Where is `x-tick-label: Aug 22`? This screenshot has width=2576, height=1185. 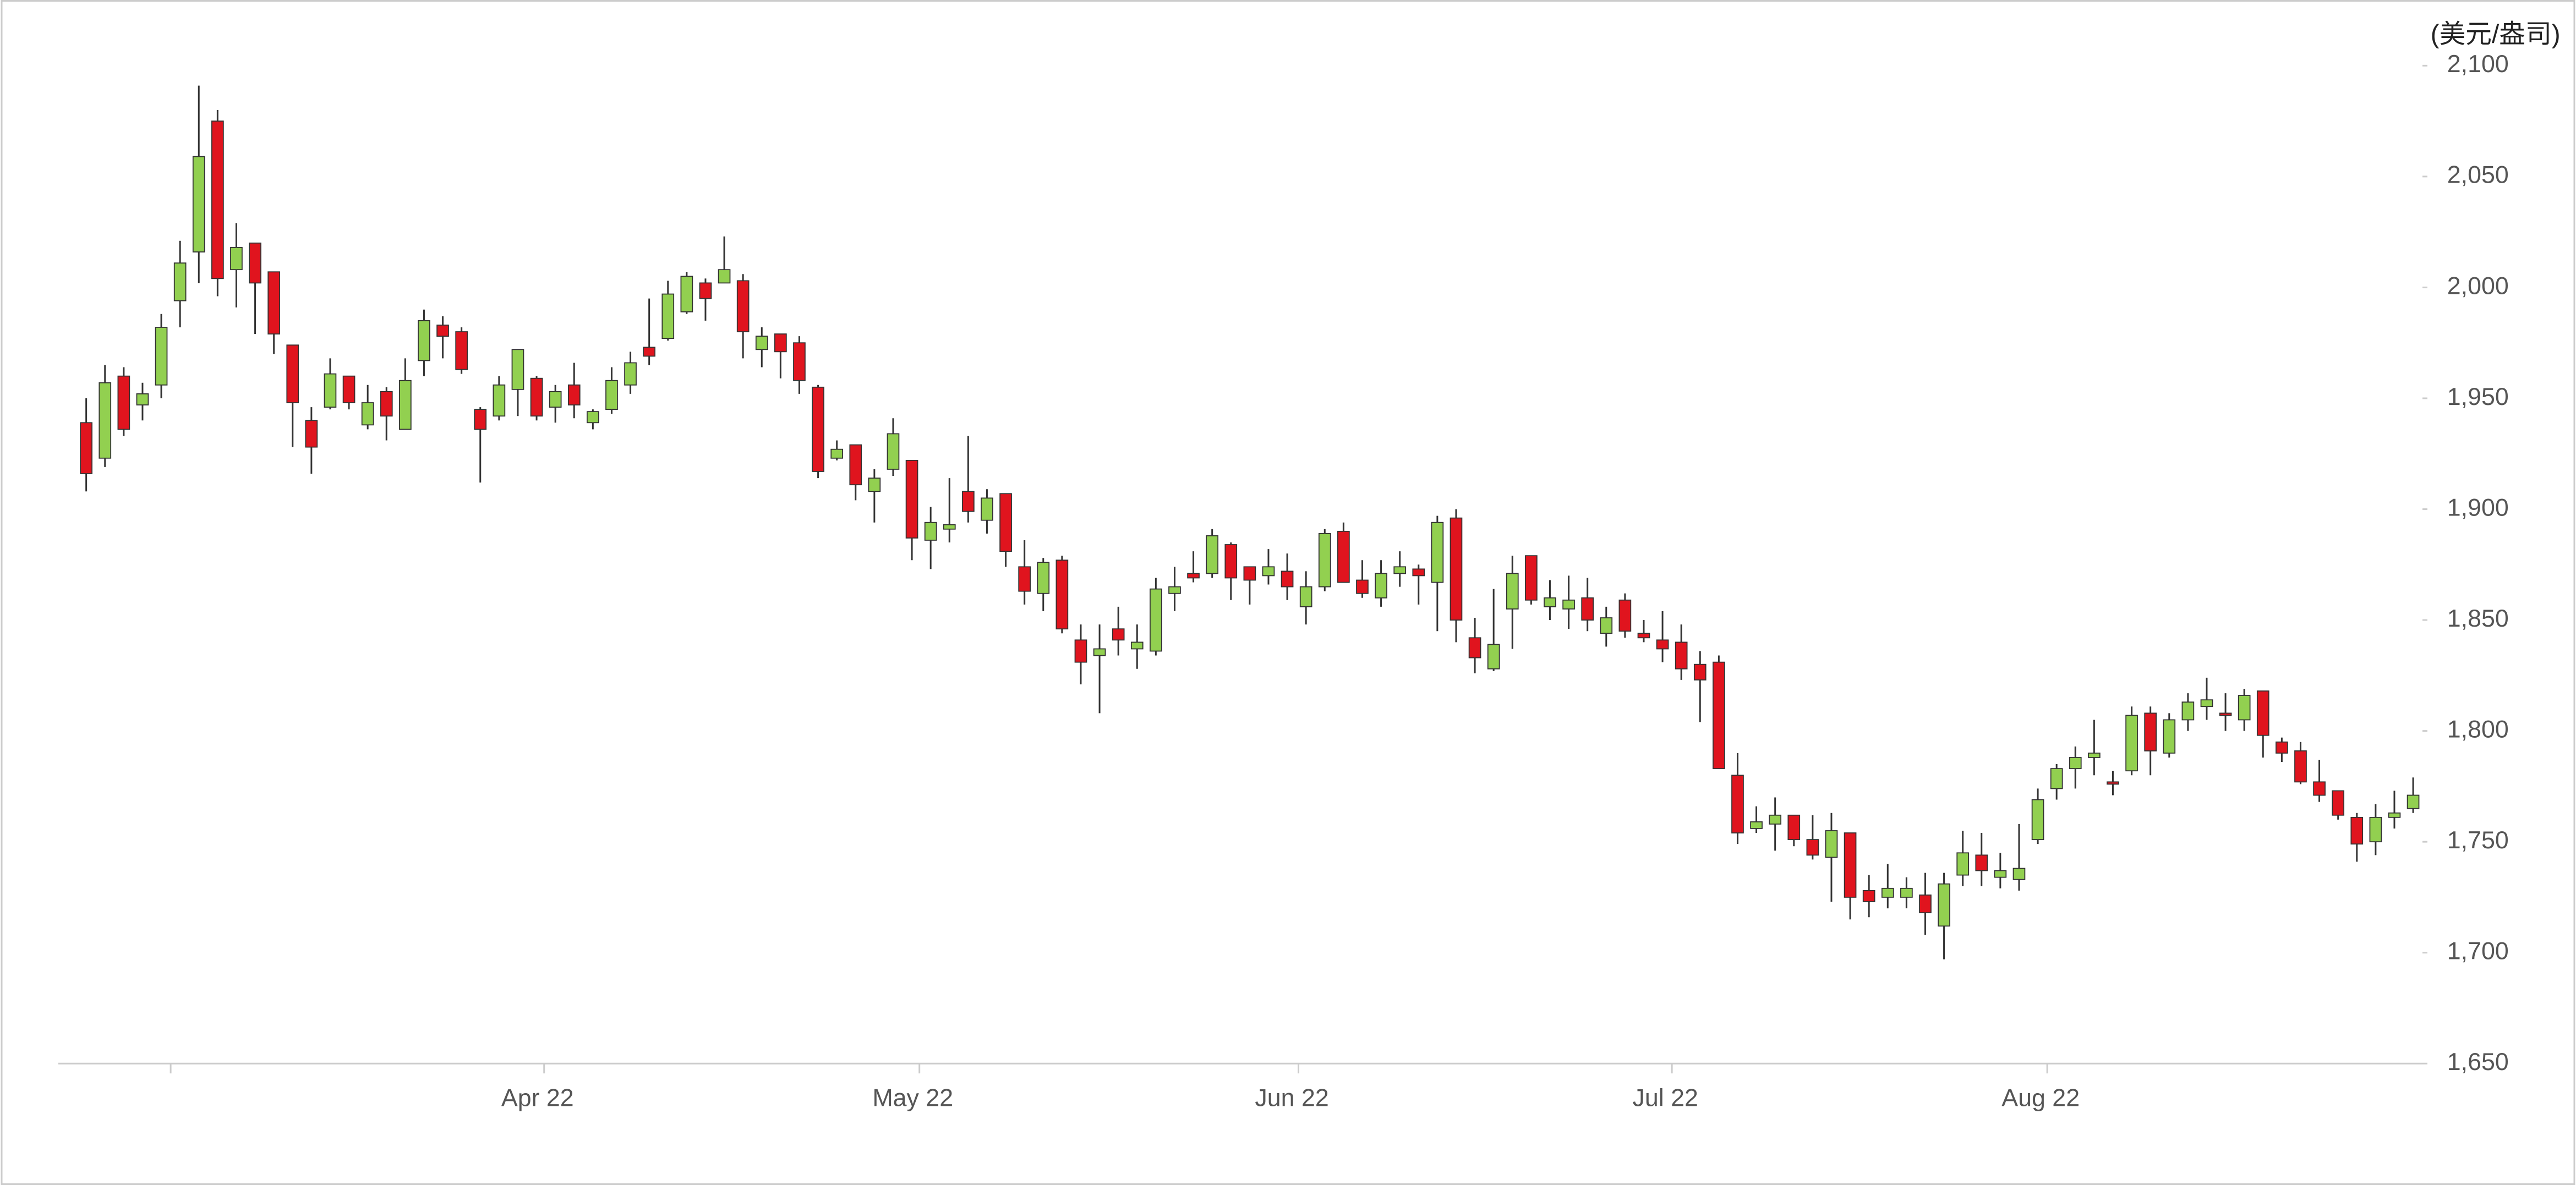
x-tick-label: Aug 22 is located at coordinates (2040, 1098).